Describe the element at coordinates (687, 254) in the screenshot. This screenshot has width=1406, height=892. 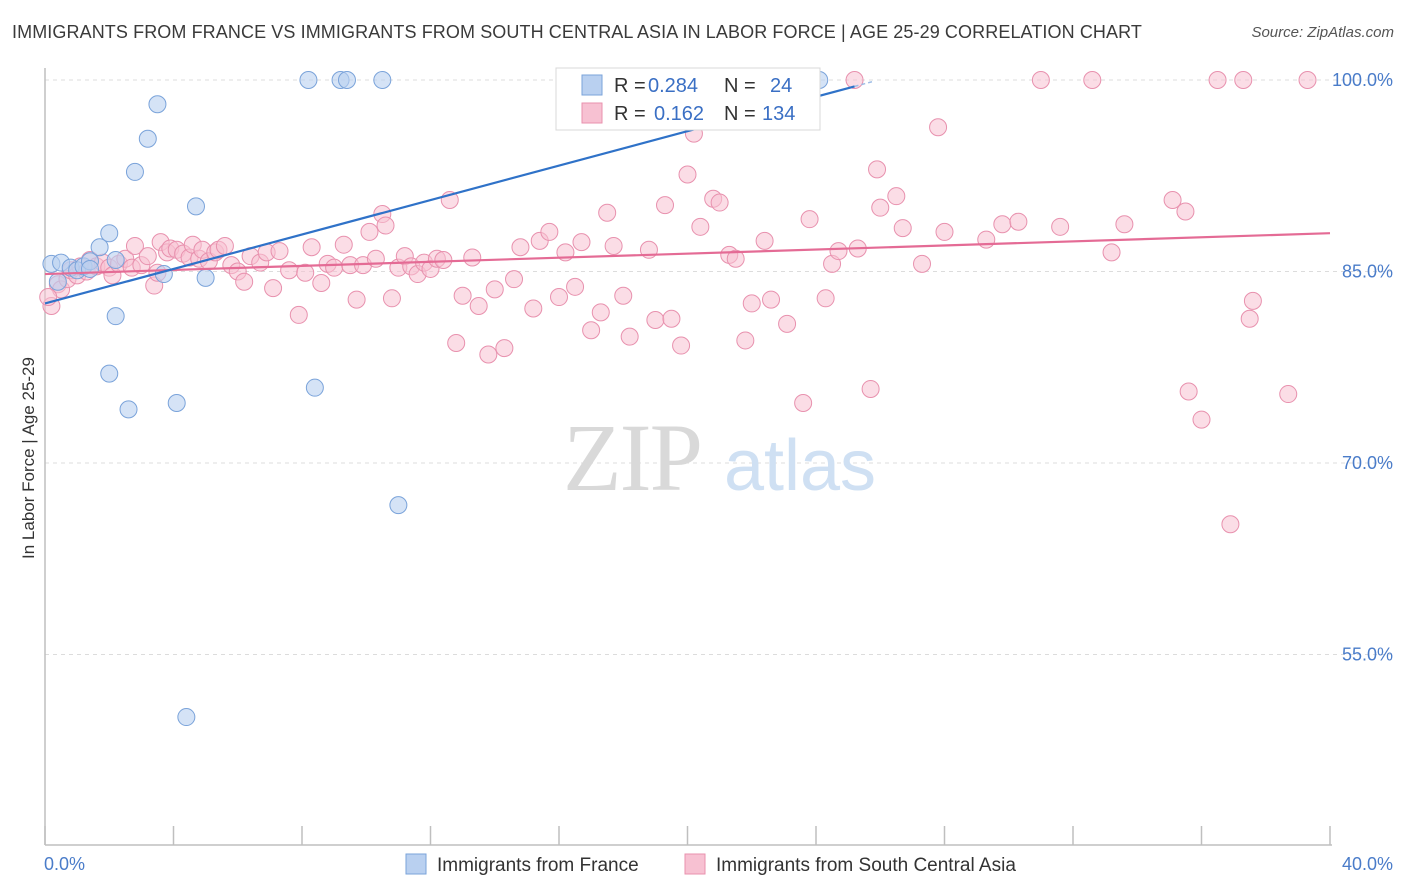
I see `trend-line-south-central-asia` at that location.